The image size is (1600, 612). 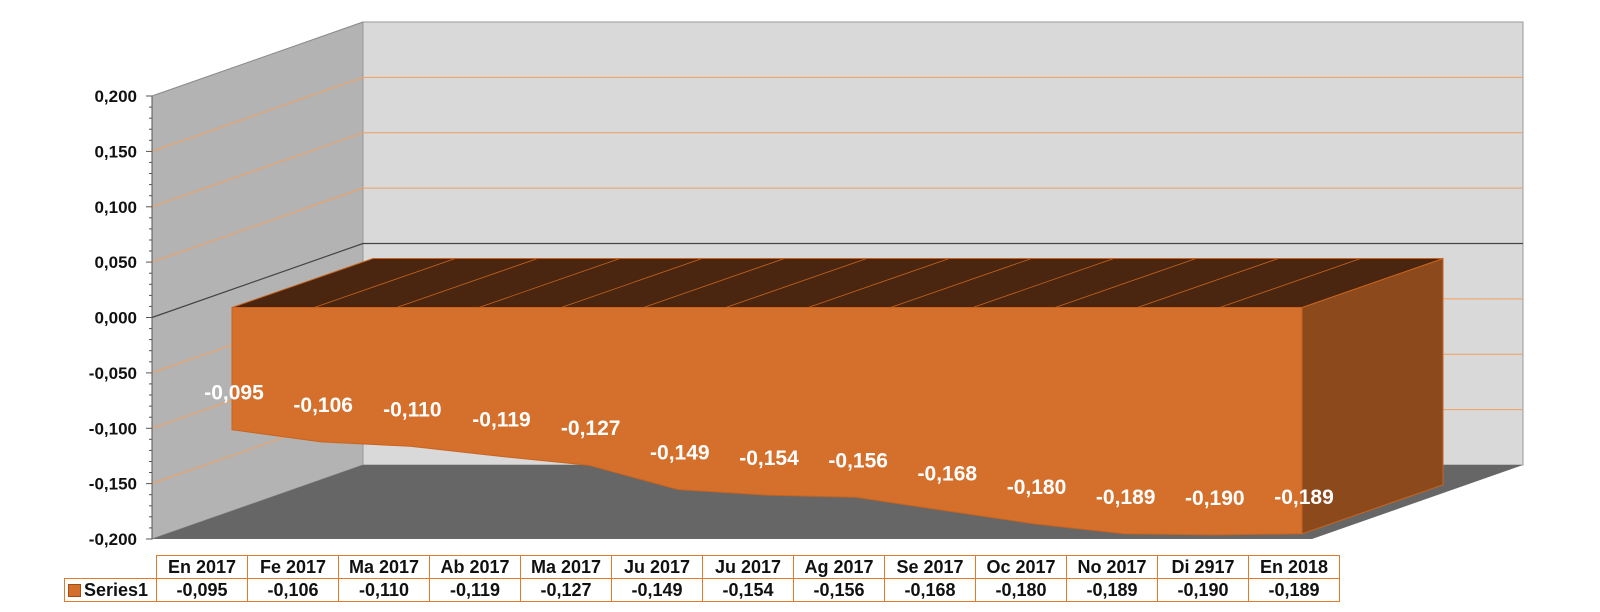 What do you see at coordinates (323, 405) in the screenshot?
I see `data-label: -0,106` at bounding box center [323, 405].